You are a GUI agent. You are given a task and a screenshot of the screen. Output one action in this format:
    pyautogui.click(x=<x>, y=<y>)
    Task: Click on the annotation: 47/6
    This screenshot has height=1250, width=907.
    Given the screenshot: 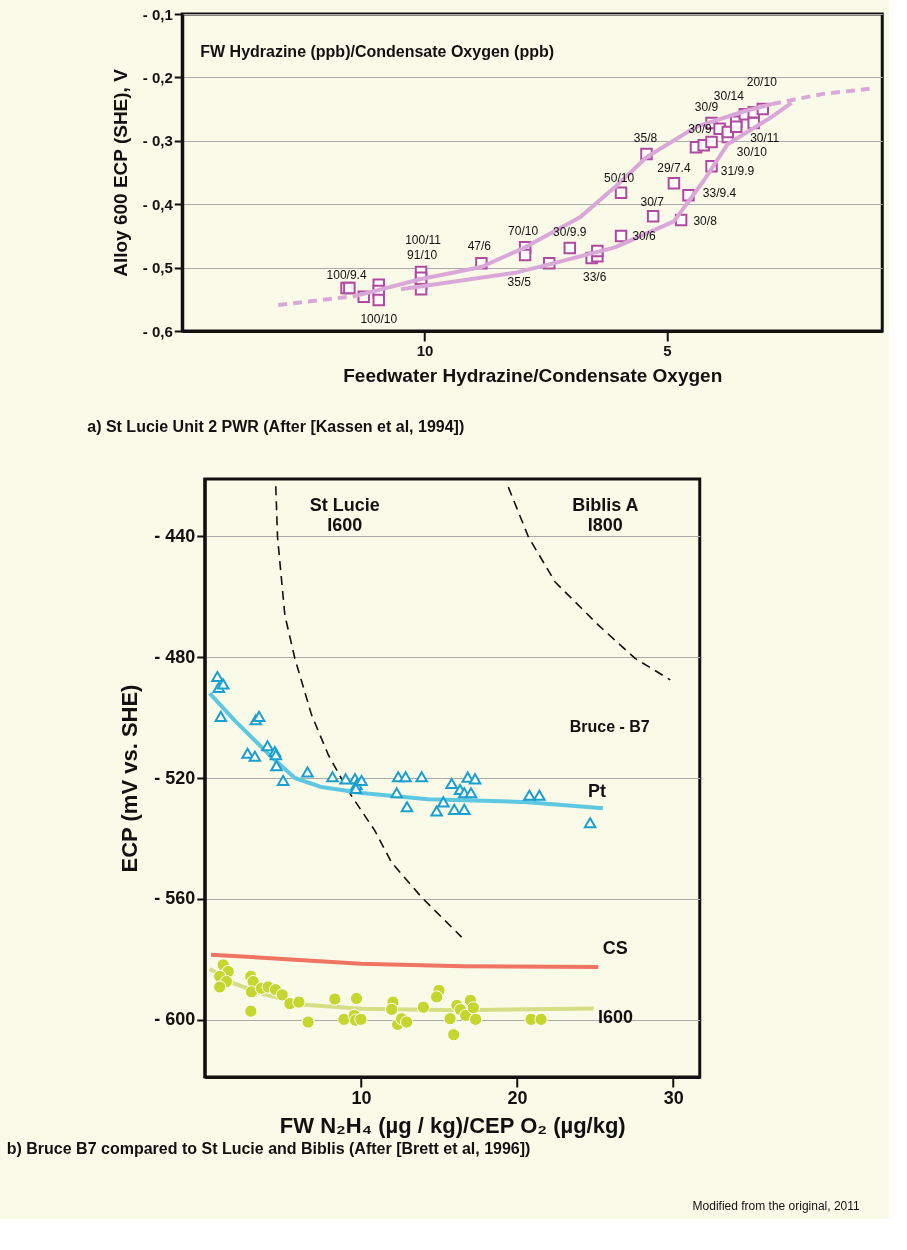 What is the action you would take?
    pyautogui.click(x=479, y=246)
    